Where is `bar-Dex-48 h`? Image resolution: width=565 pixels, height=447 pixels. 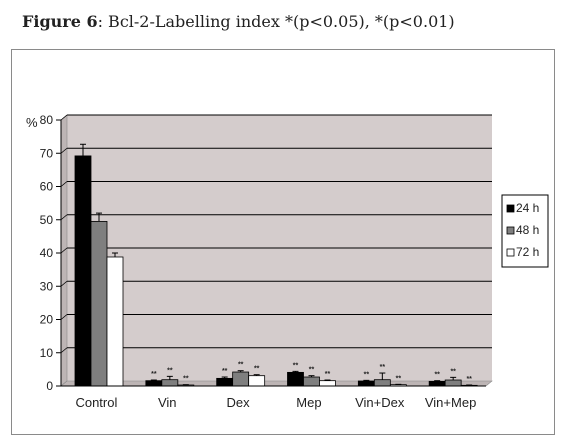
bar-Dex-48 h is located at coordinates (241, 379).